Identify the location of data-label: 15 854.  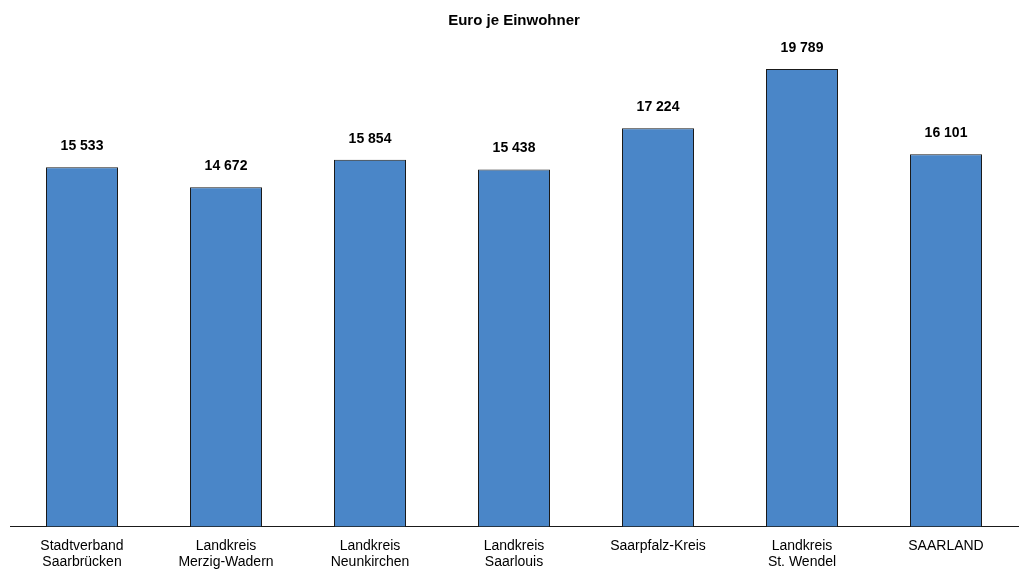
(370, 137).